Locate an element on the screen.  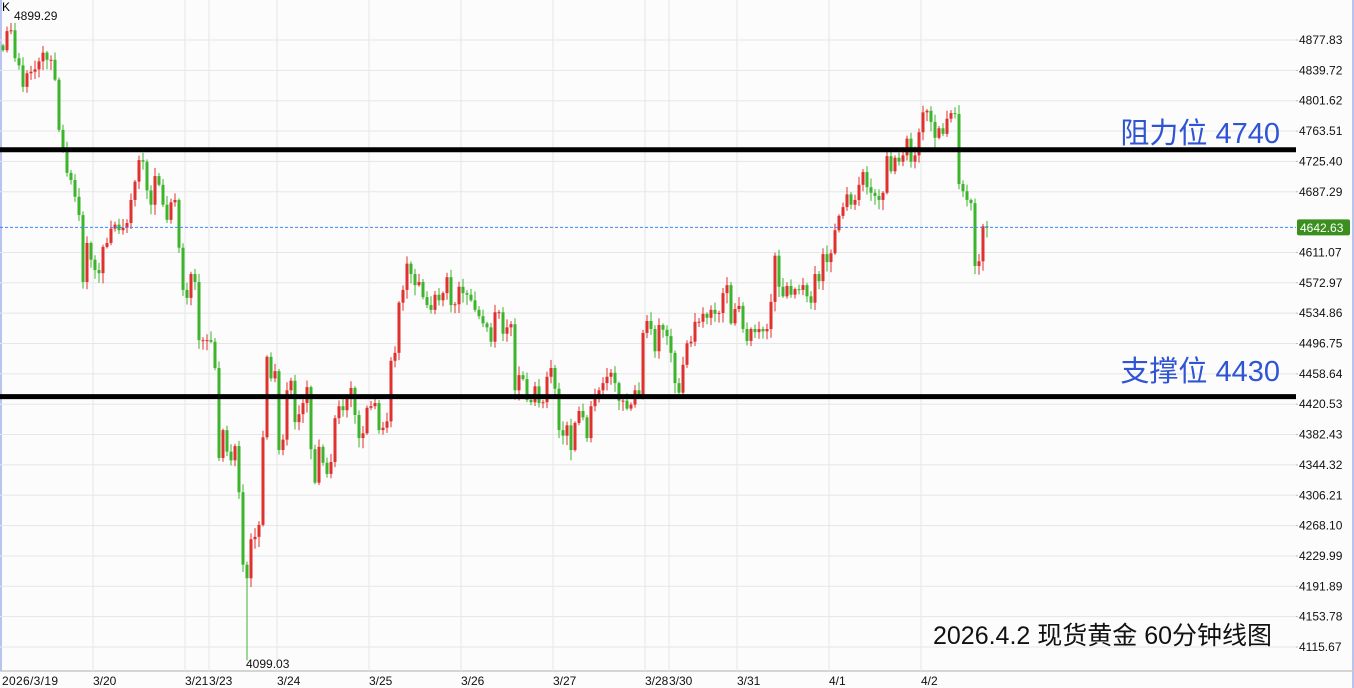
y-tick-label: 4572.97 is located at coordinates (1321, 283).